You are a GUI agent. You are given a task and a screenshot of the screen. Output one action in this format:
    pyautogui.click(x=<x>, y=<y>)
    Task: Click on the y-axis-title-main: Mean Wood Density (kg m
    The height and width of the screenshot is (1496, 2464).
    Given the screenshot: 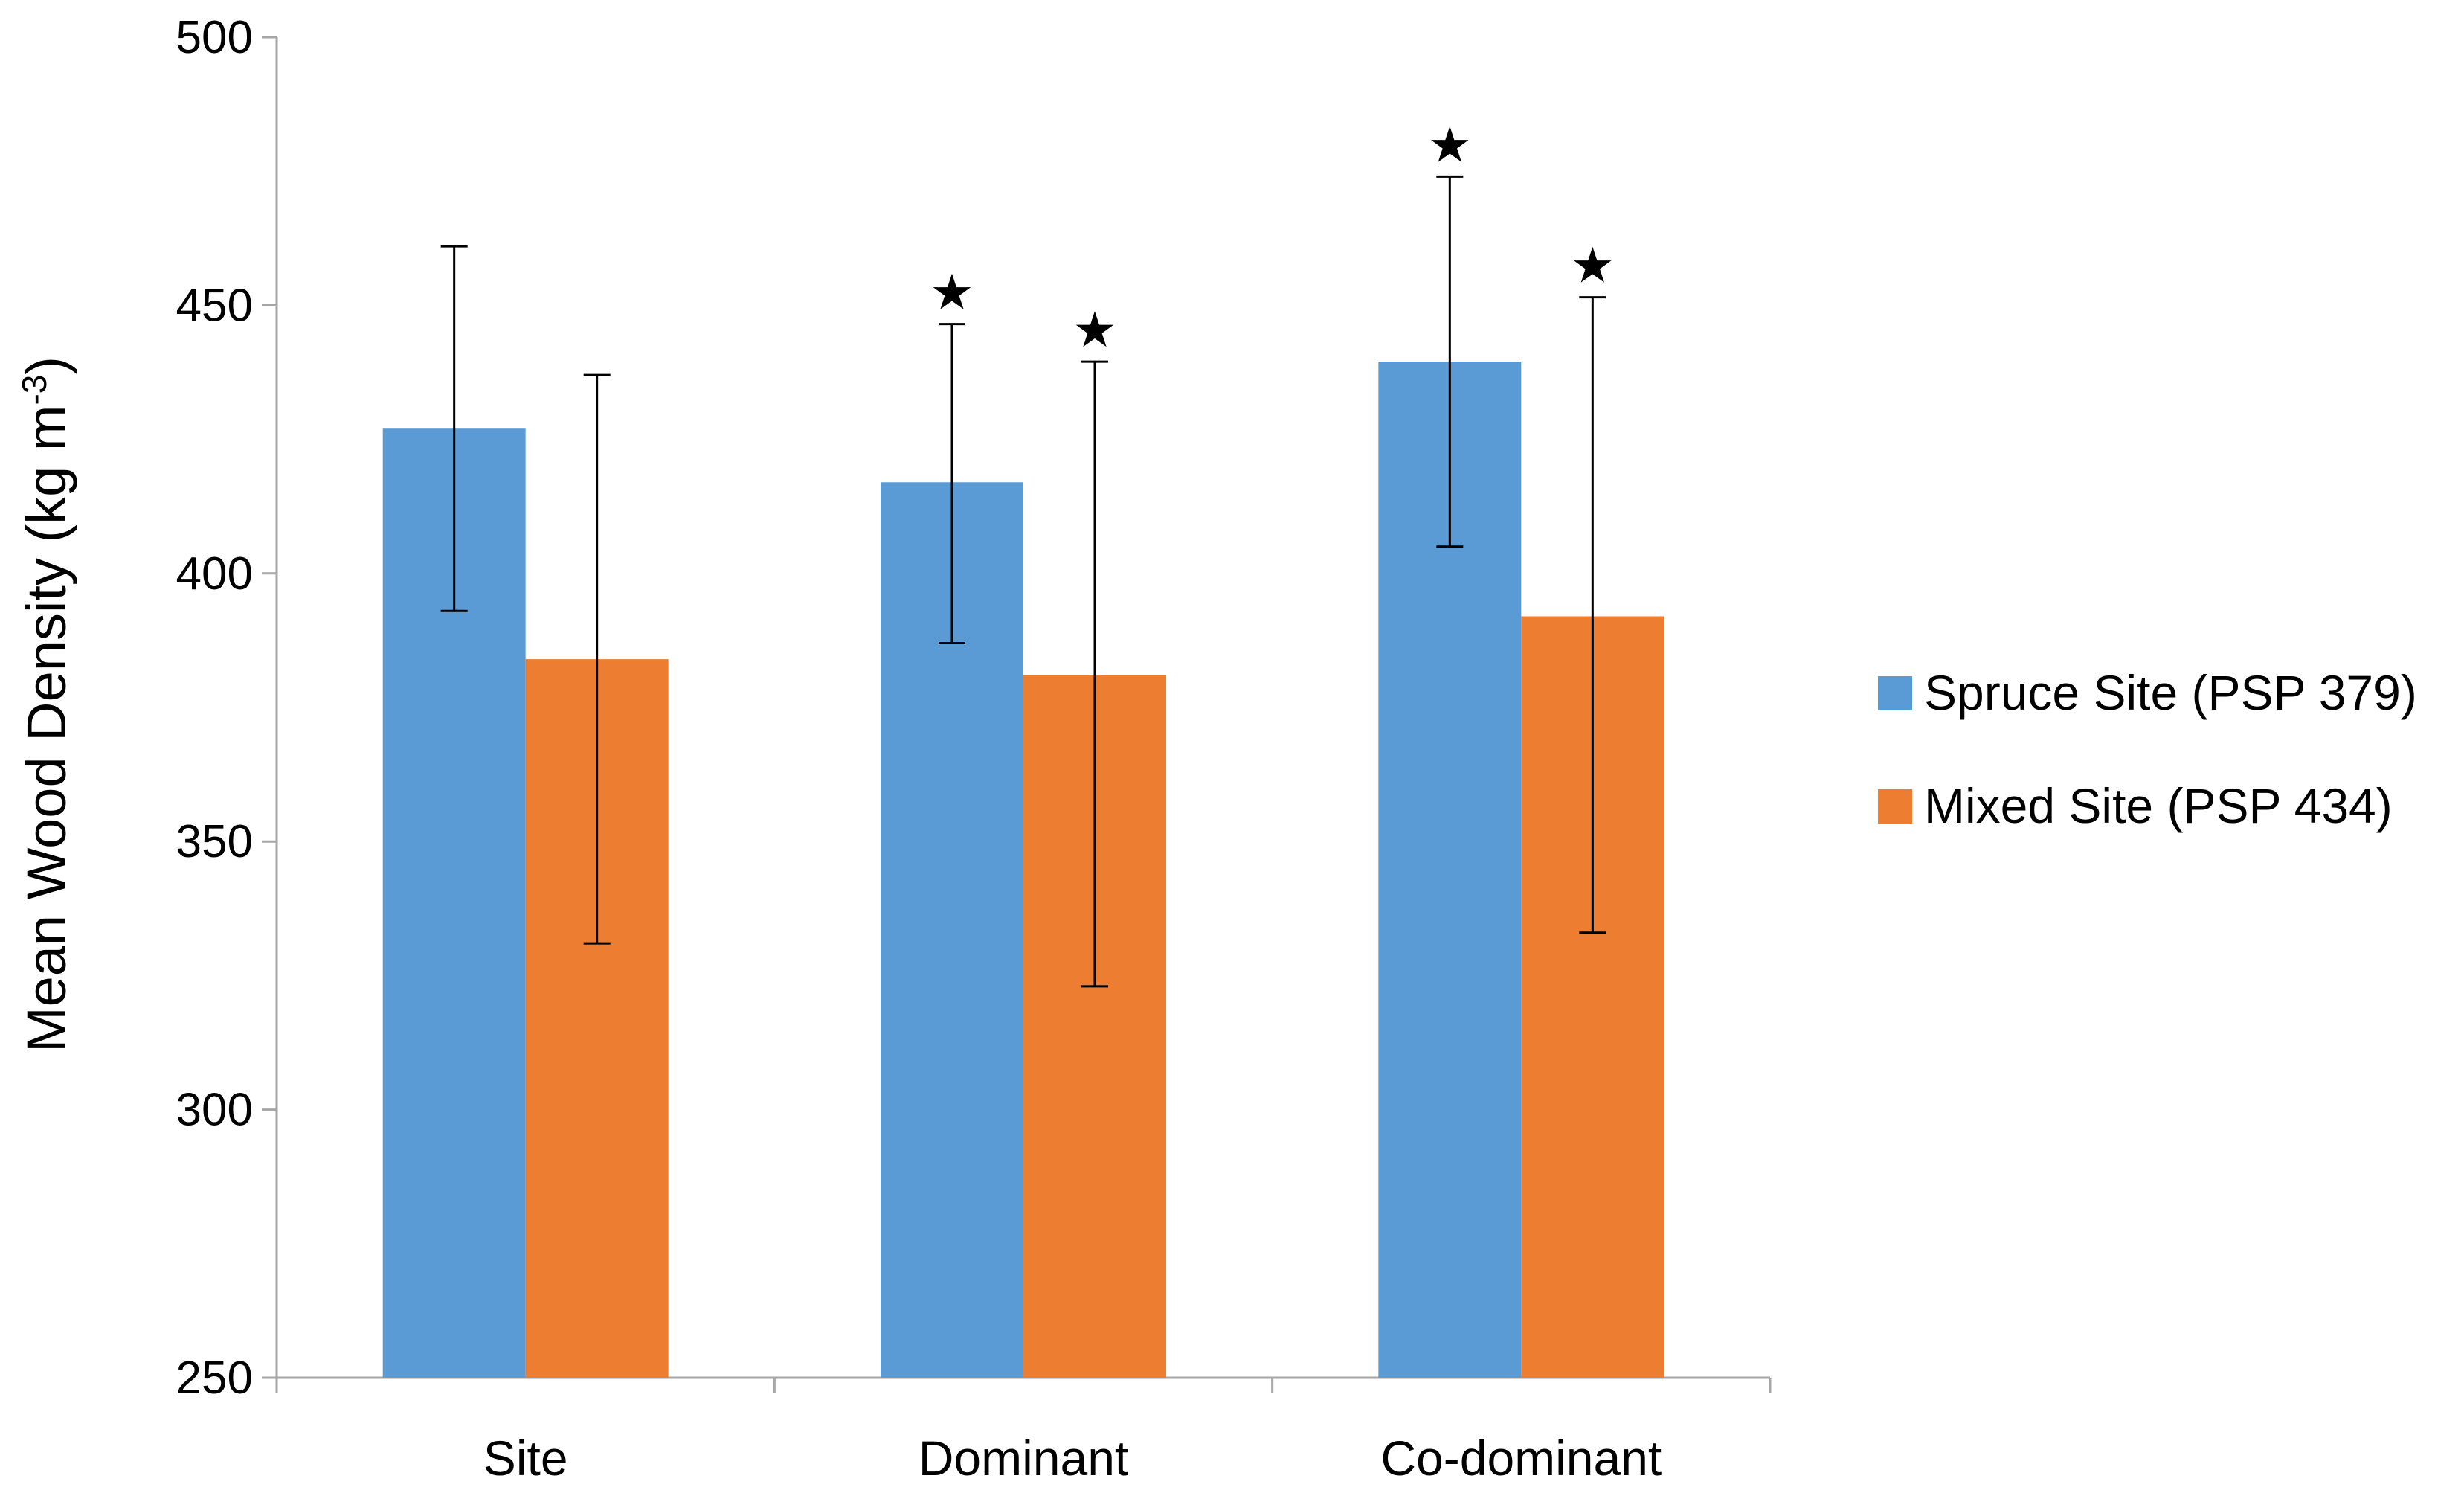 What is the action you would take?
    pyautogui.click(x=46, y=729)
    